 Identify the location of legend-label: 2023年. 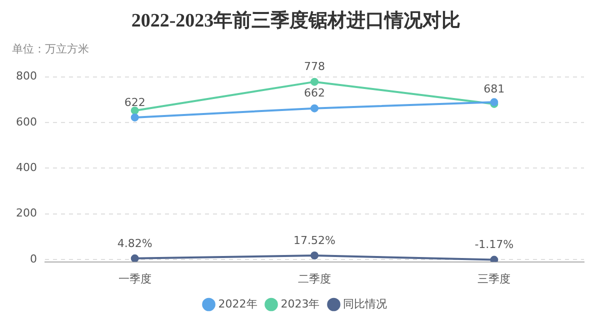
(300, 303).